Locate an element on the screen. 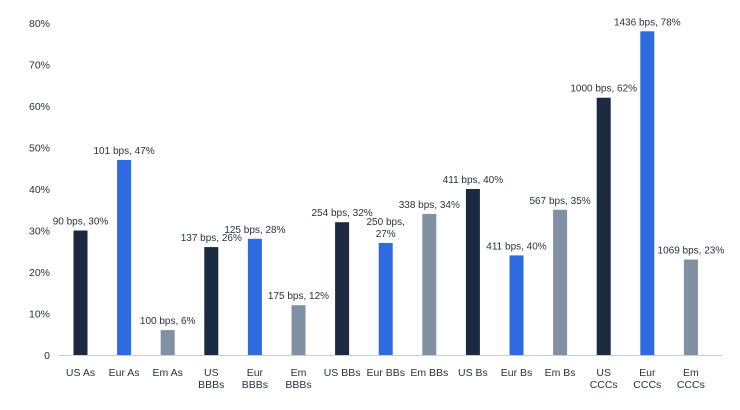 The image size is (740, 410). category-label: Em BBs is located at coordinates (429, 373).